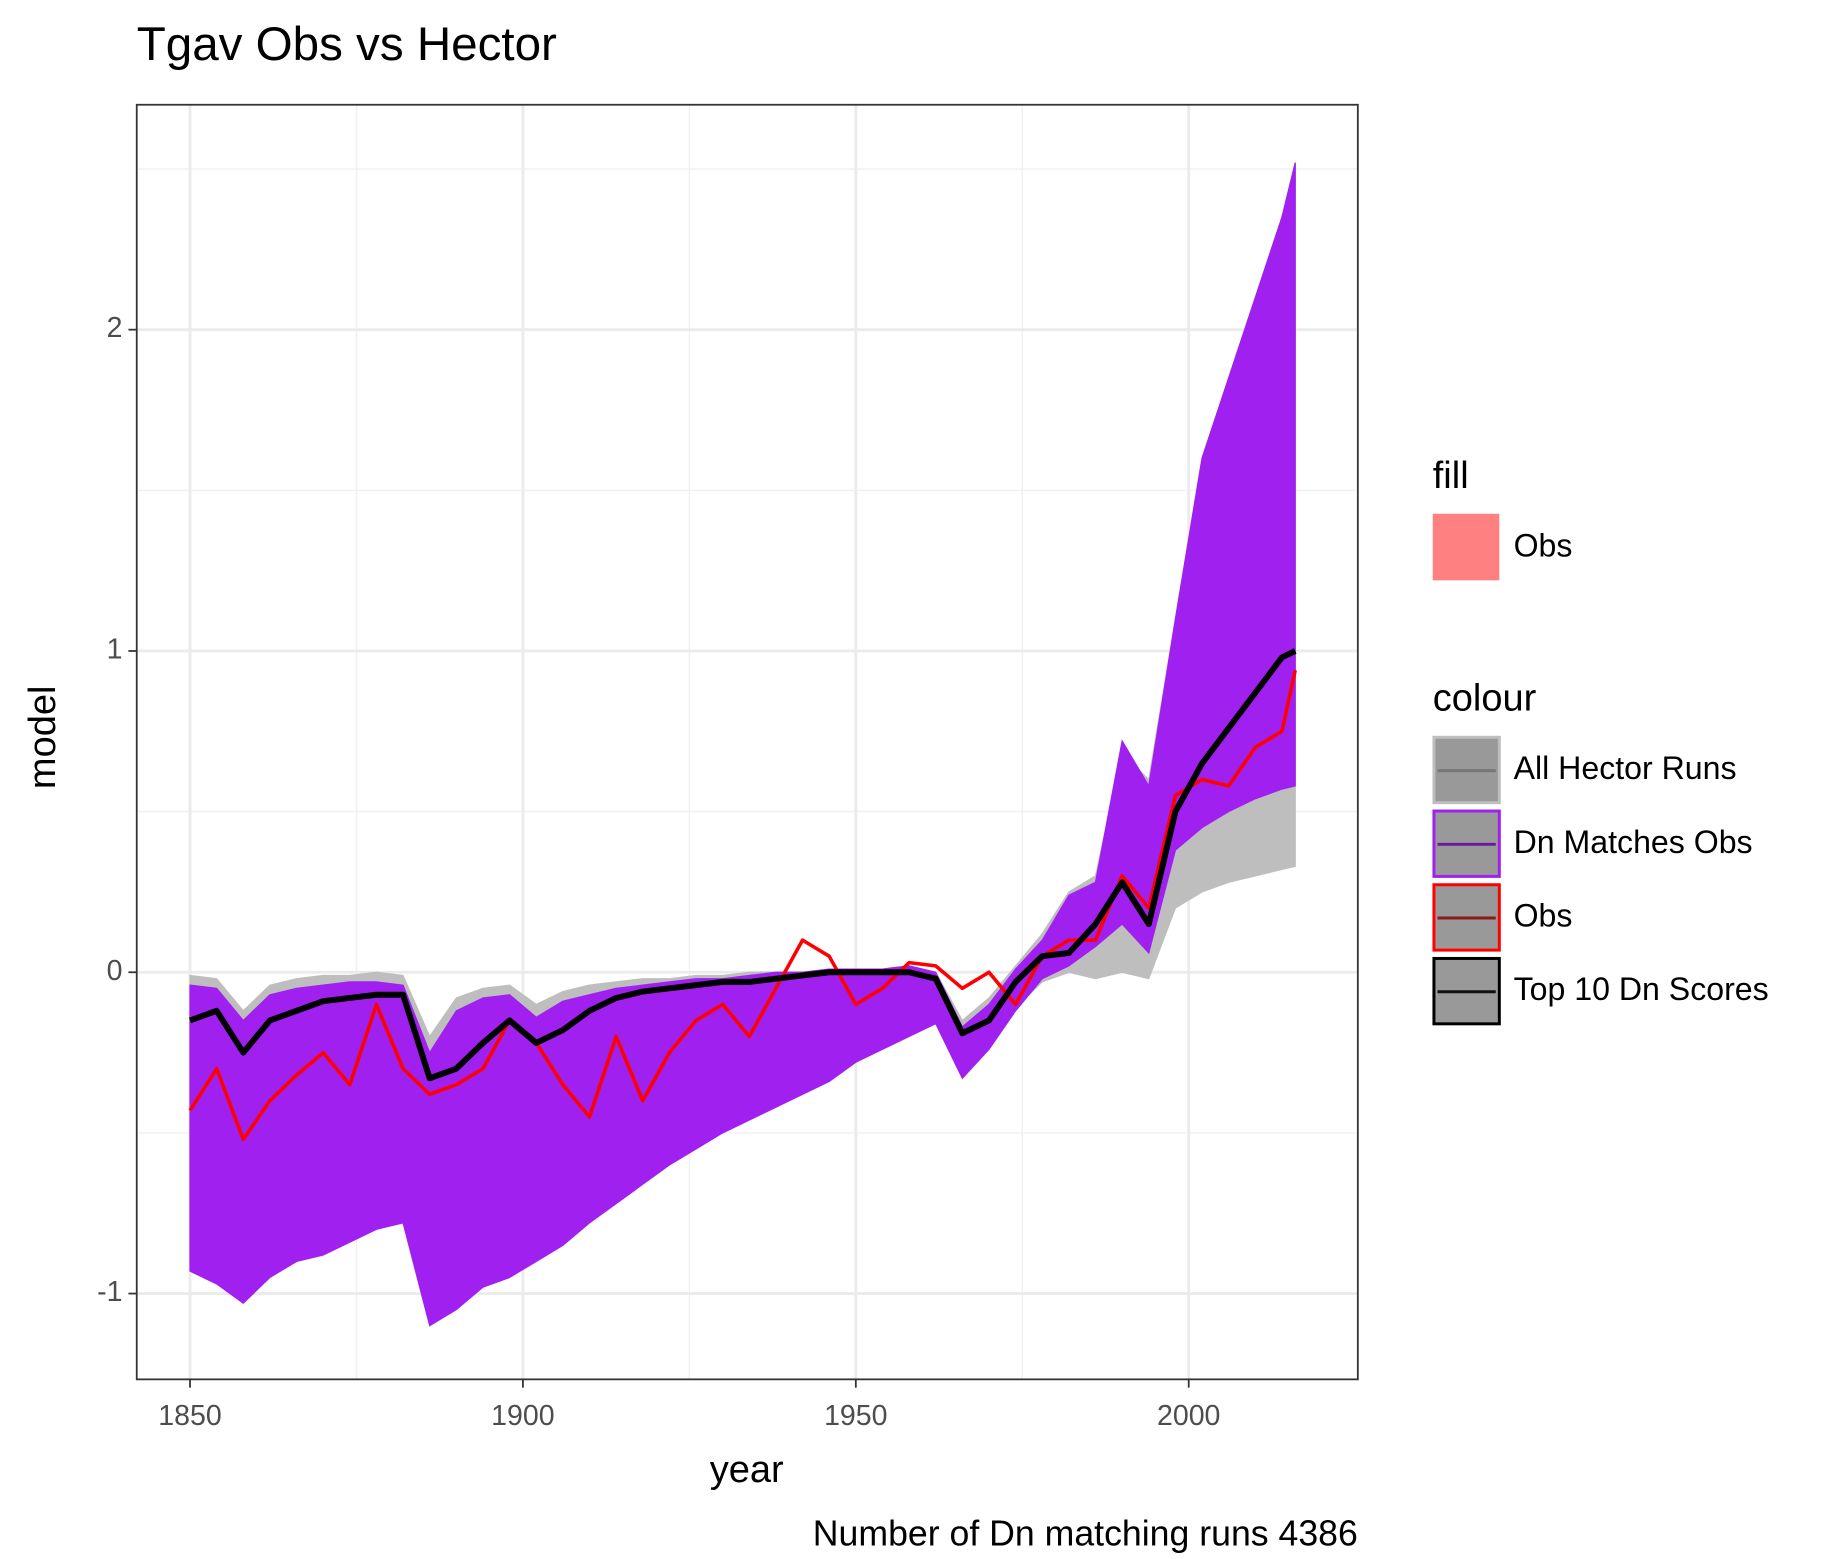 Image resolution: width=1837 pixels, height=1559 pixels. I want to click on x-tick-label: 2000, so click(1188, 1416).